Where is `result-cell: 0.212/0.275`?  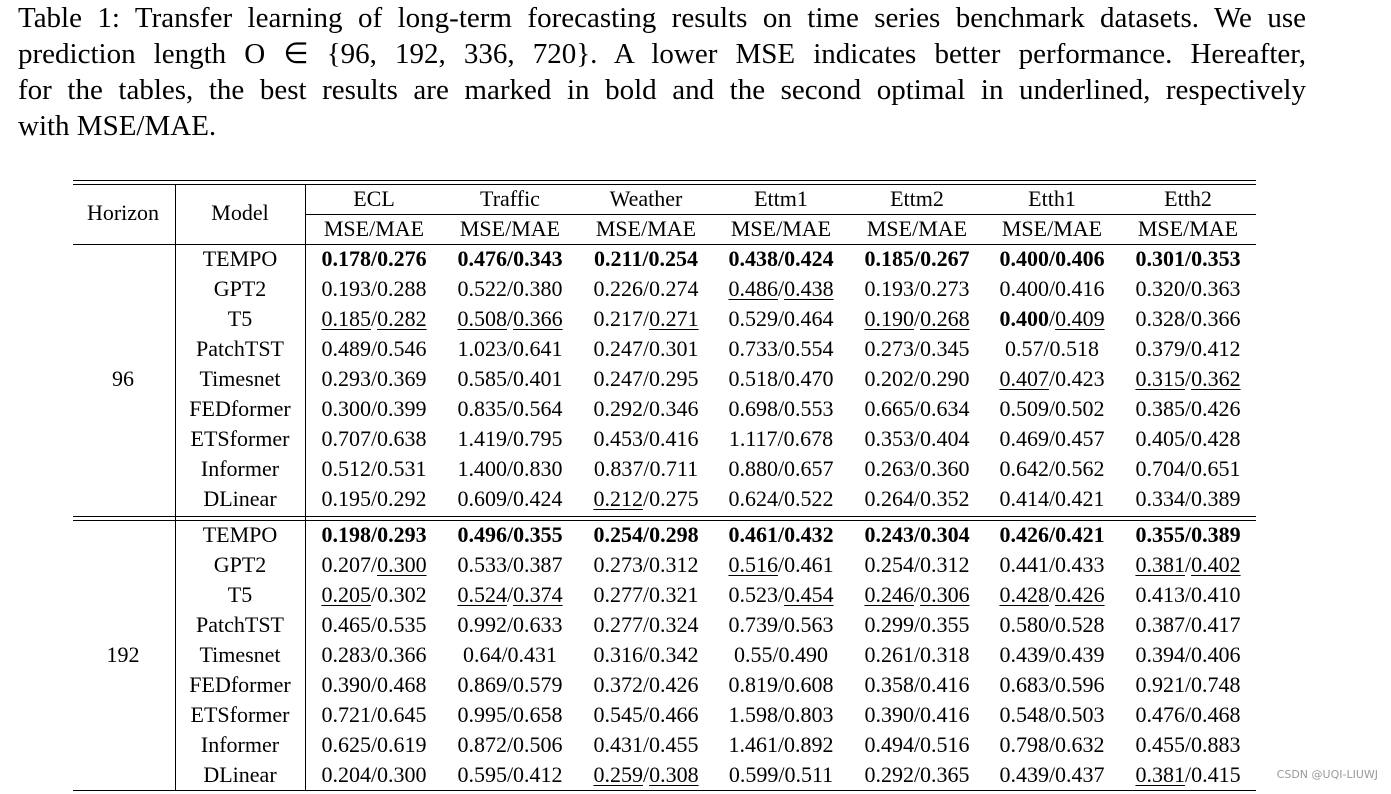 result-cell: 0.212/0.275 is located at coordinates (646, 498).